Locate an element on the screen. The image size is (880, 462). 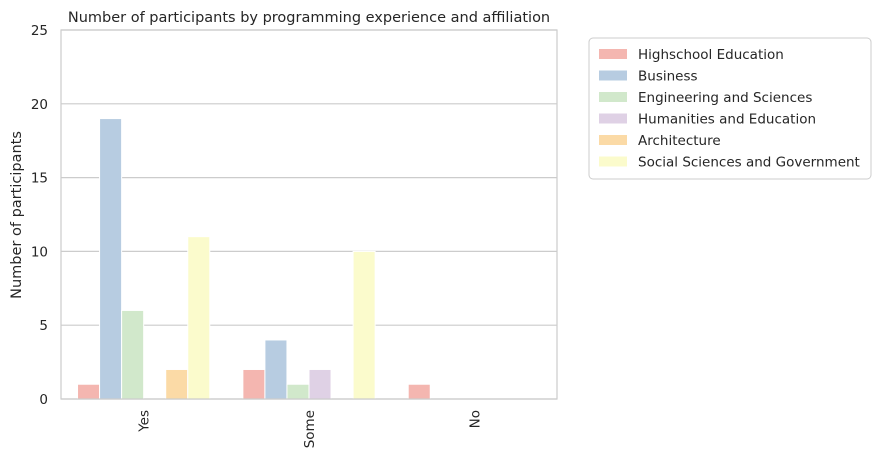
x-tick-label: Yes is located at coordinates (145, 421).